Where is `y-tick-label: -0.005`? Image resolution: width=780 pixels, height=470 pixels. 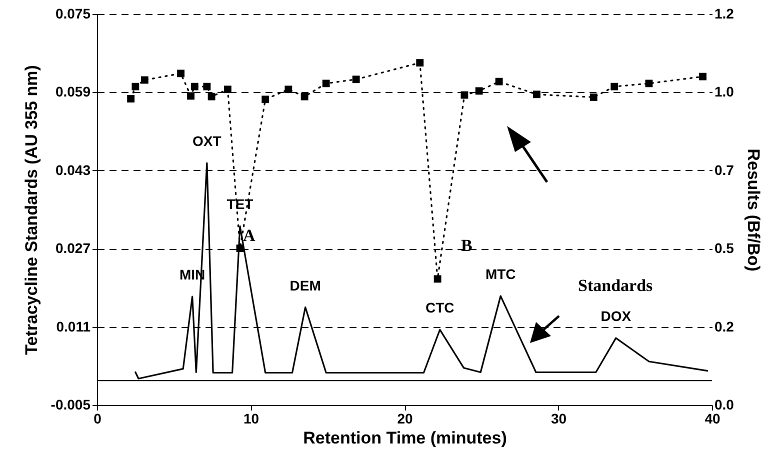 y-tick-label: -0.005 is located at coordinates (70, 404).